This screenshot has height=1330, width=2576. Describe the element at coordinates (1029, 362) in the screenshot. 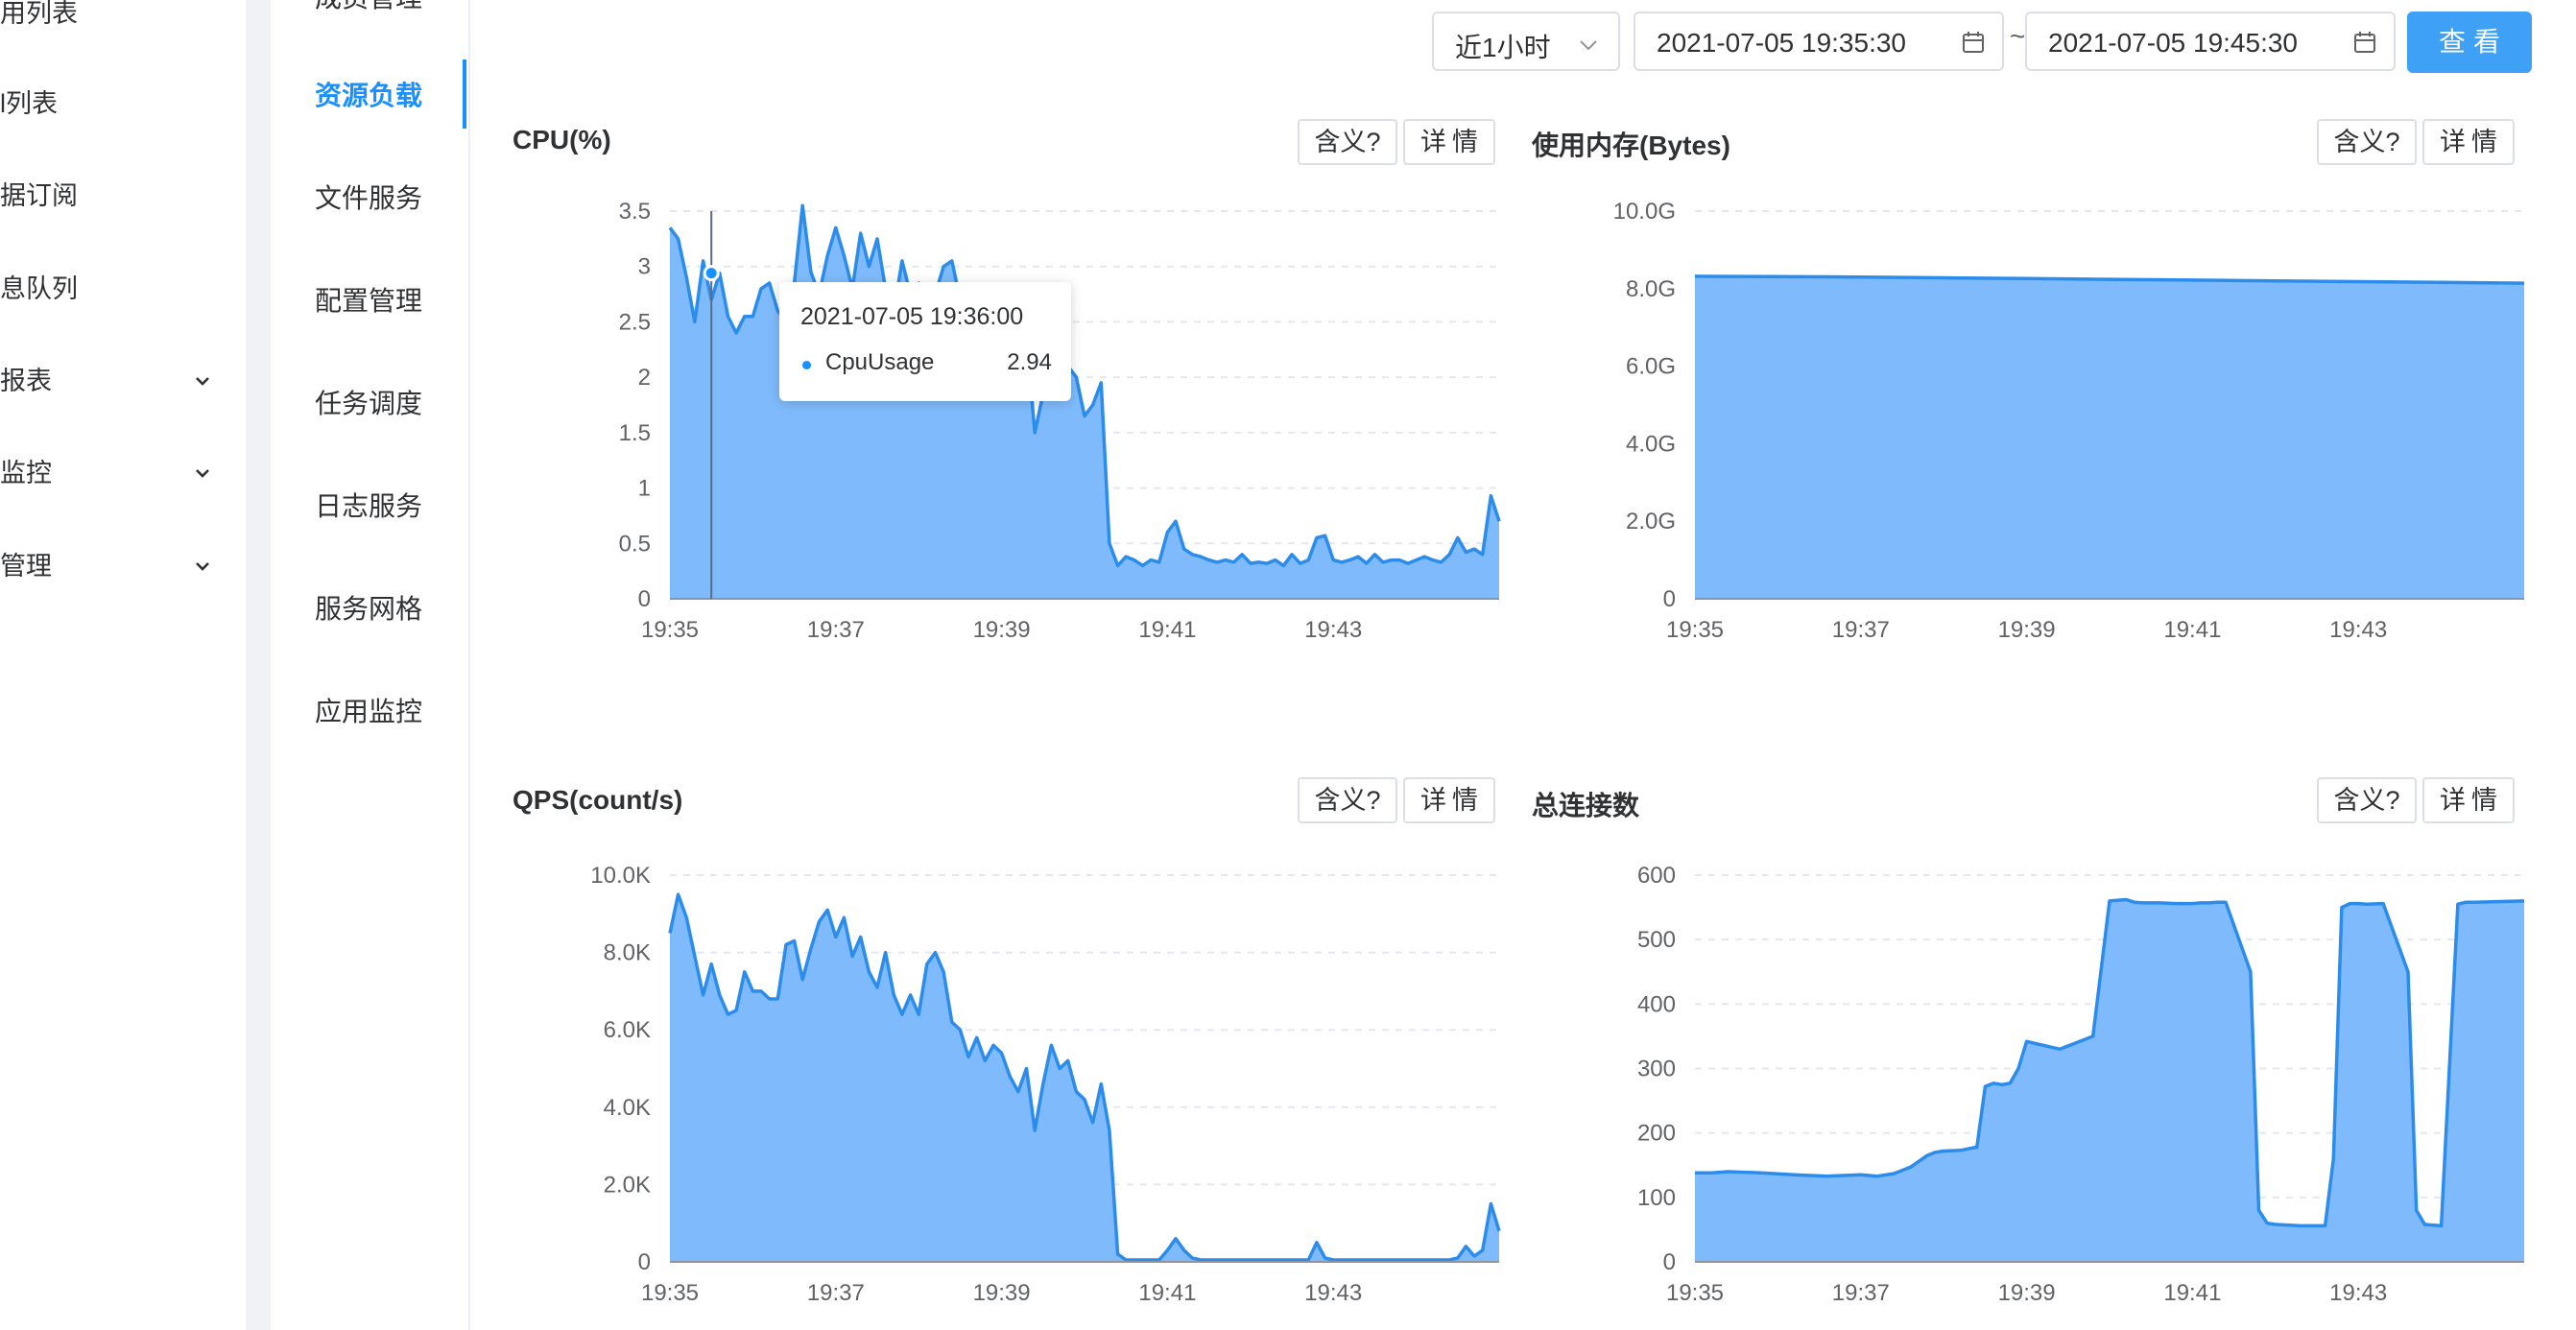

I see `tooltip-value: 2.94` at that location.